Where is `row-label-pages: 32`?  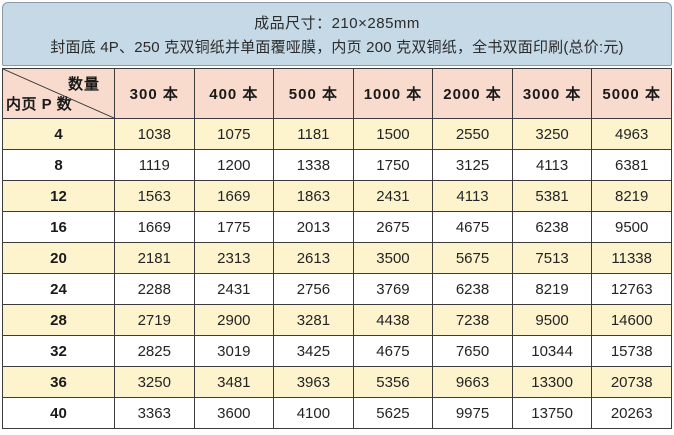
row-label-pages: 32 is located at coordinates (58, 351).